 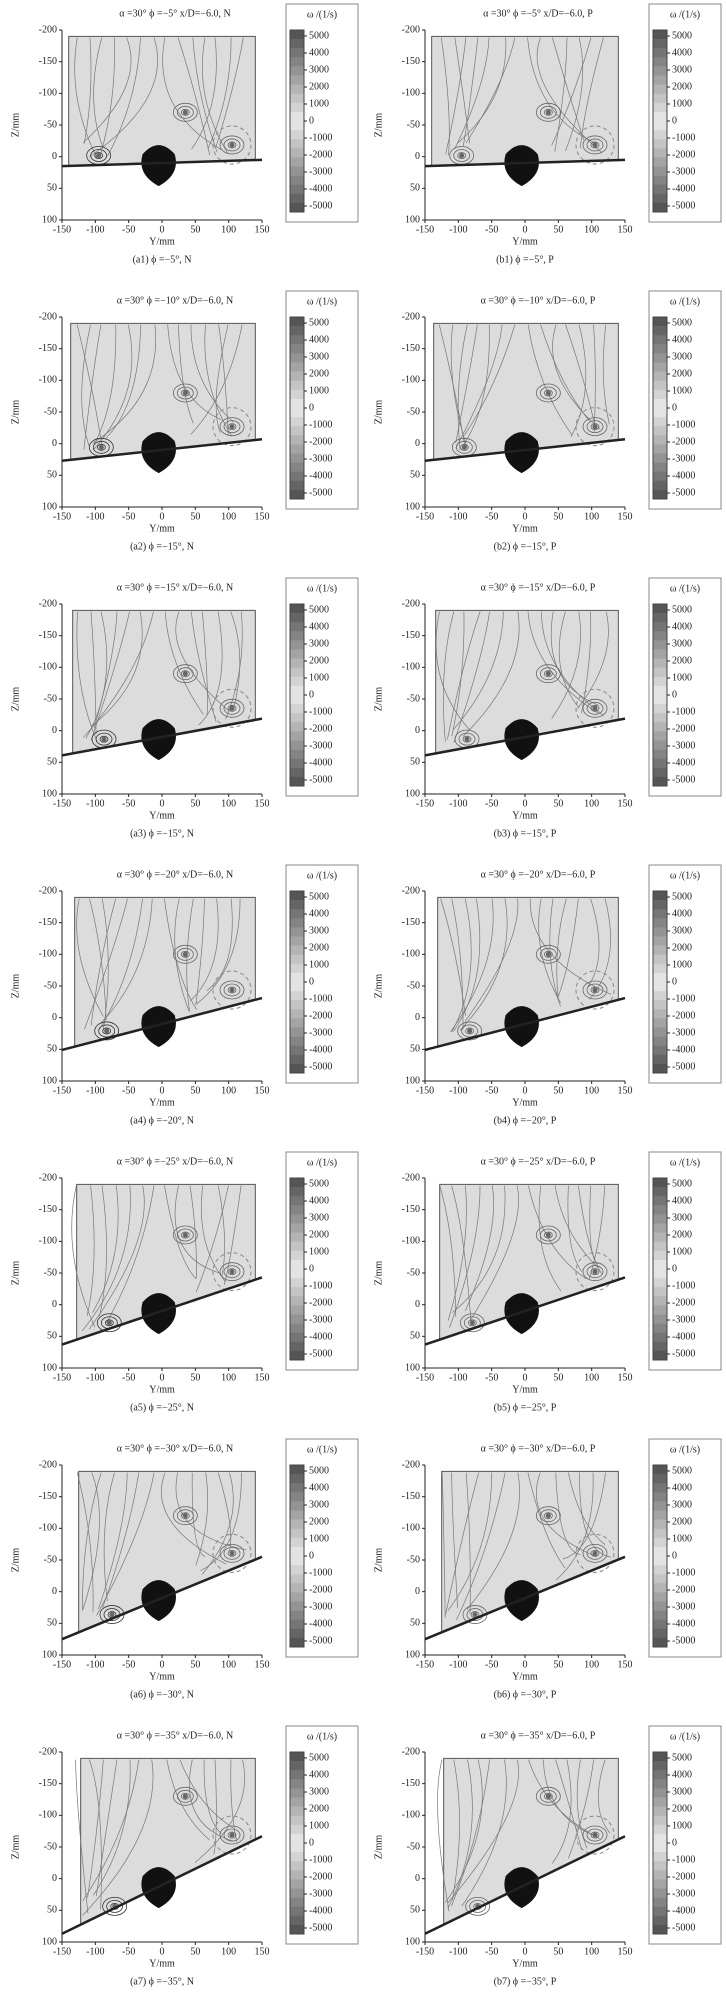 I want to click on panel-title: α =30° ϕ =−20° x/D=−6.0, N, so click(x=175, y=874).